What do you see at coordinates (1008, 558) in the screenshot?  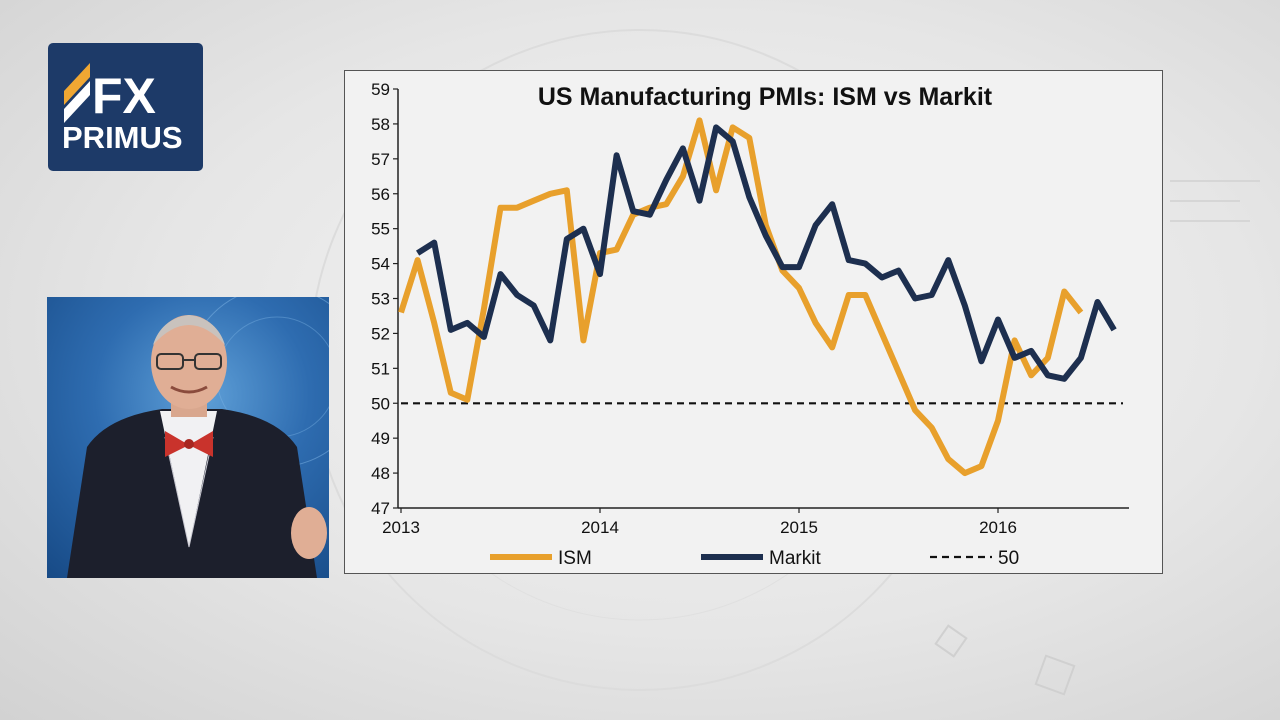 I see `legend-label-50: 50` at bounding box center [1008, 558].